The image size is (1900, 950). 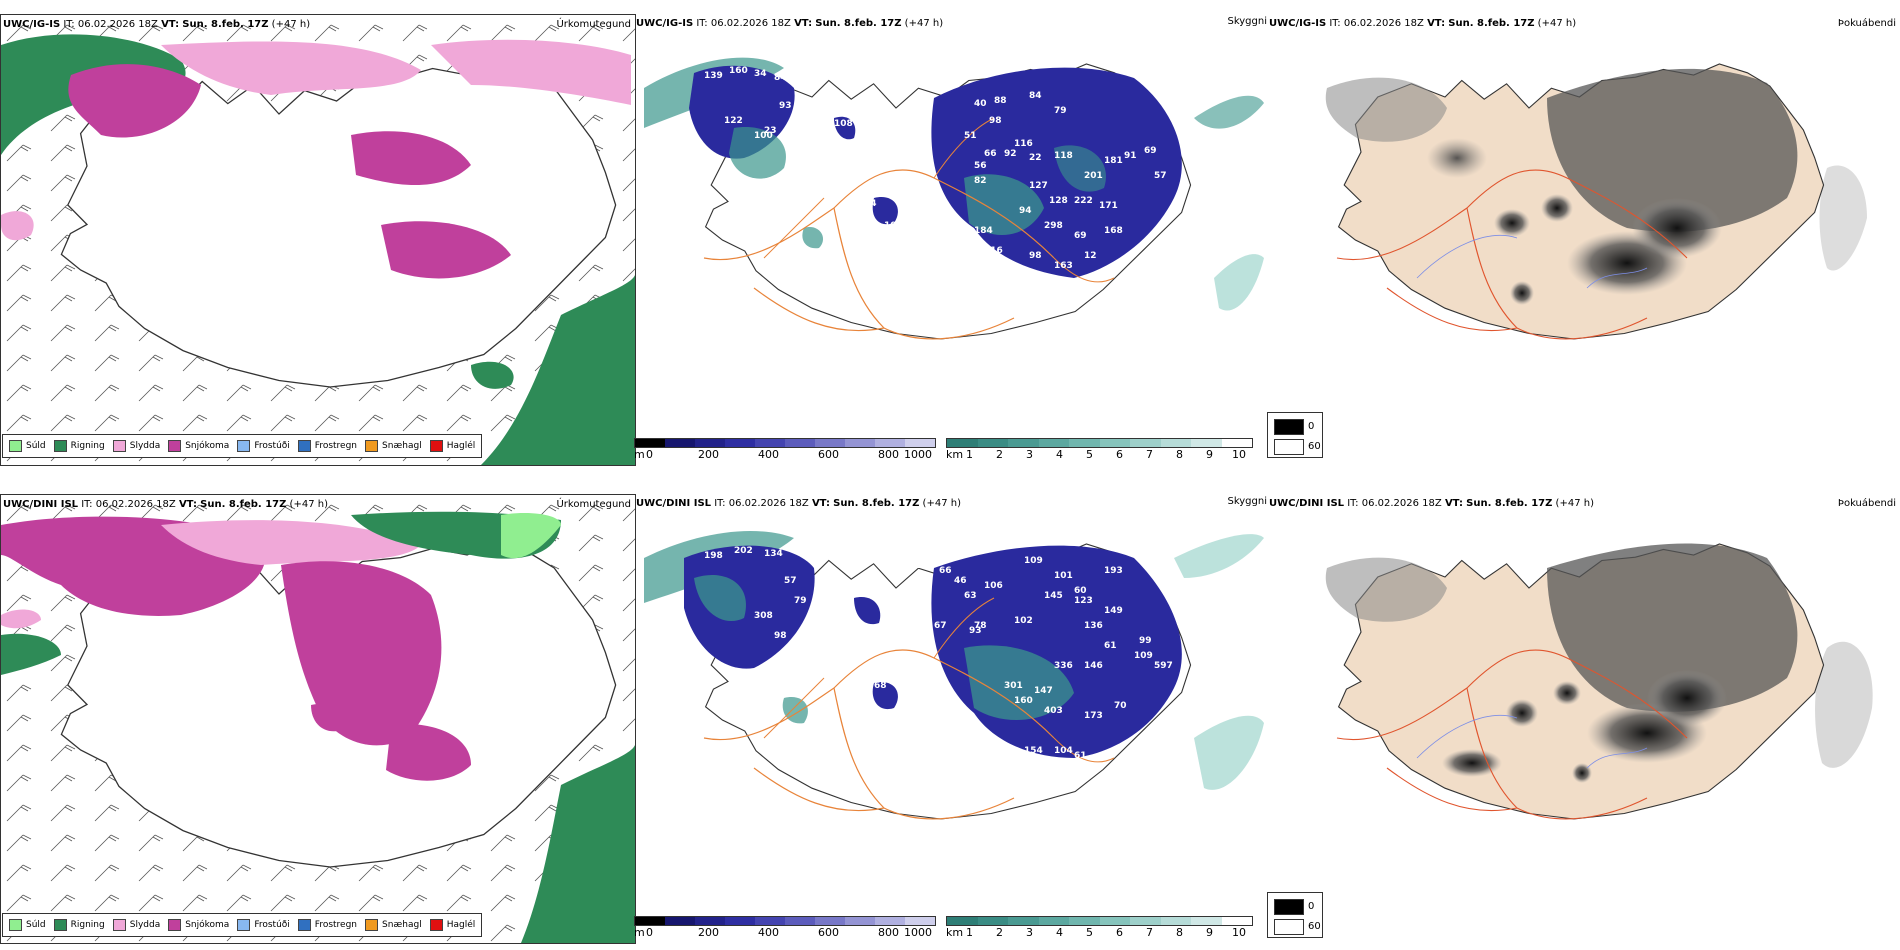 I want to click on colorbar-km-tick: 4, so click(x=1059, y=454).